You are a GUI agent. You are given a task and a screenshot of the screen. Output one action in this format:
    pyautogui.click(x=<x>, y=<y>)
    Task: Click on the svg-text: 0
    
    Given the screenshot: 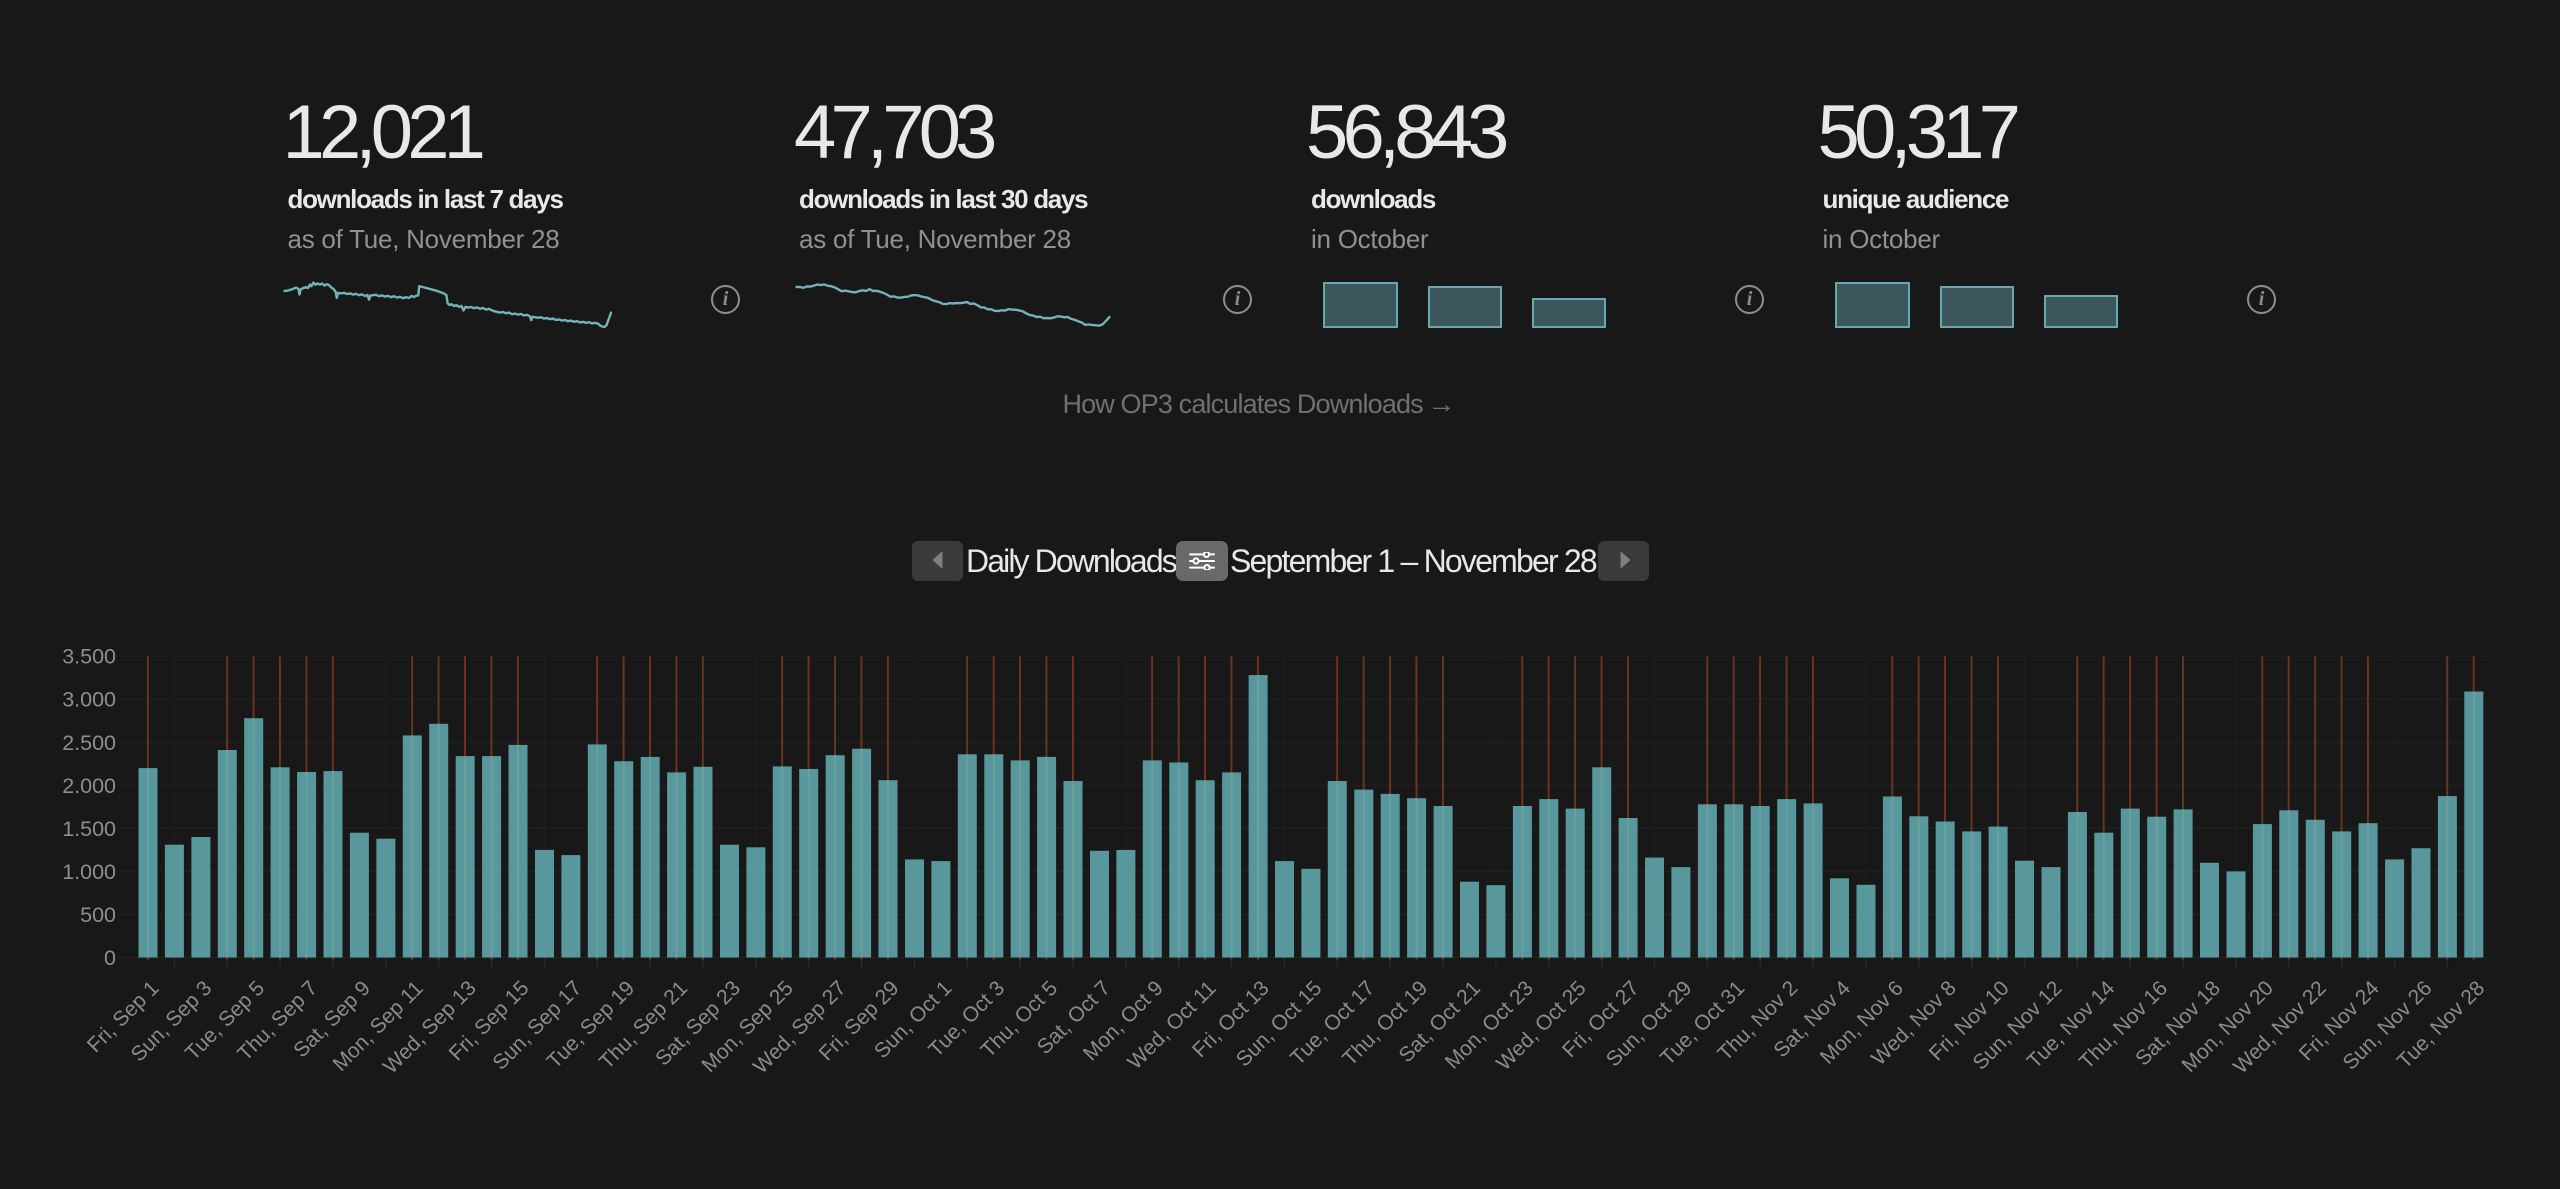 What is the action you would take?
    pyautogui.click(x=110, y=958)
    